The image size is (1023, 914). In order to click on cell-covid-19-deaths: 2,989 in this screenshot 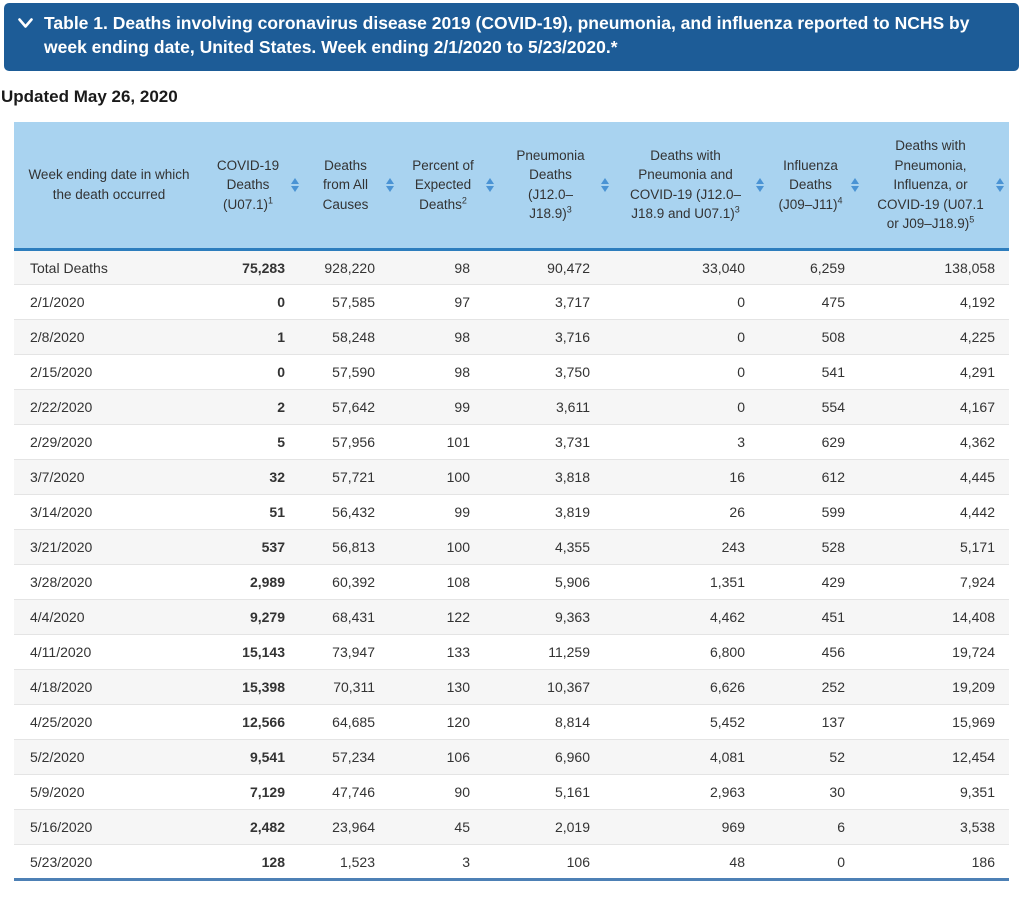, I will do `click(254, 582)`.